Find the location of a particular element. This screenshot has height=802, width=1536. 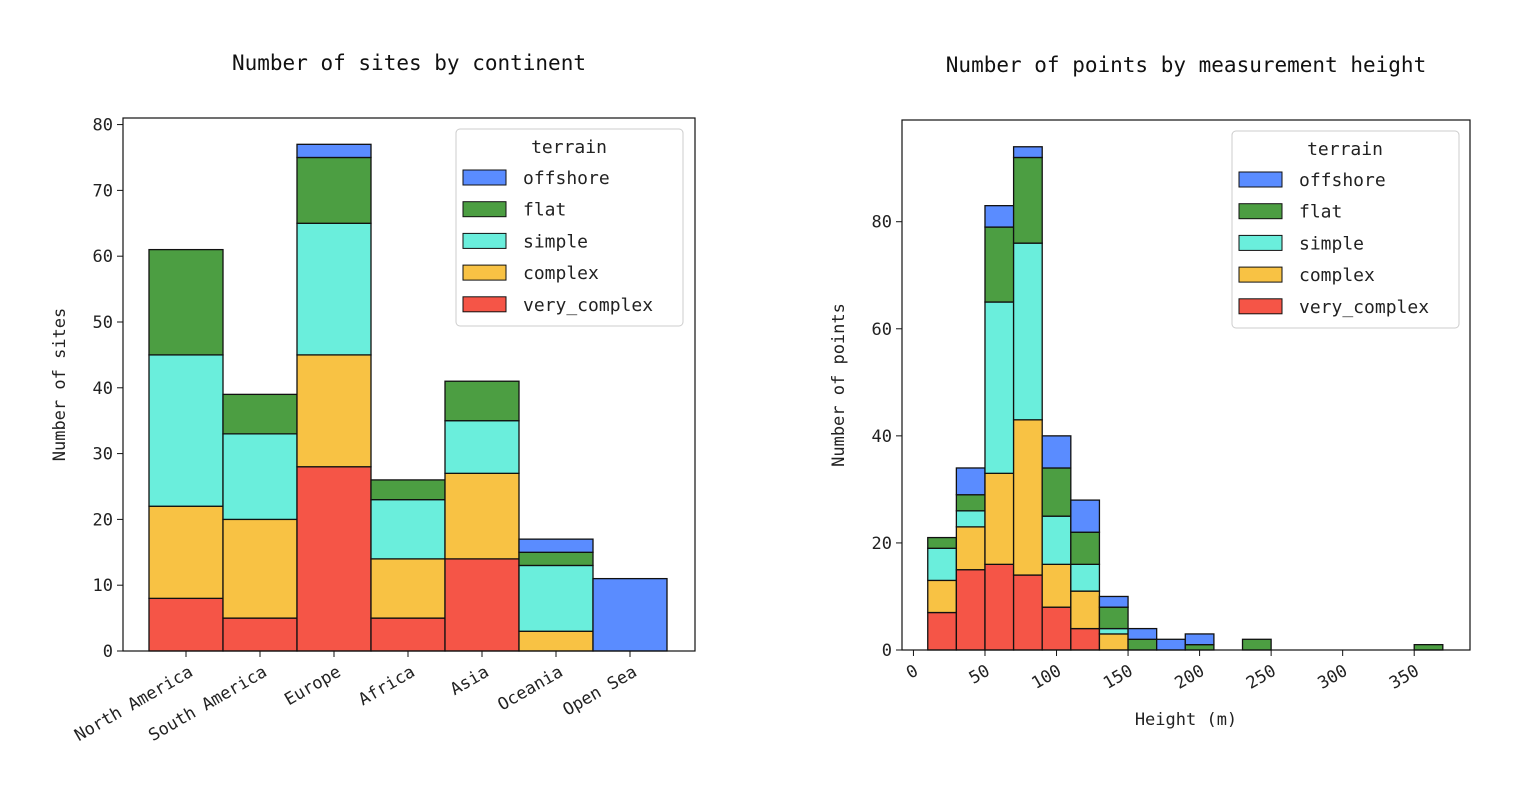

x-tick-label: Asia is located at coordinates (469, 681).